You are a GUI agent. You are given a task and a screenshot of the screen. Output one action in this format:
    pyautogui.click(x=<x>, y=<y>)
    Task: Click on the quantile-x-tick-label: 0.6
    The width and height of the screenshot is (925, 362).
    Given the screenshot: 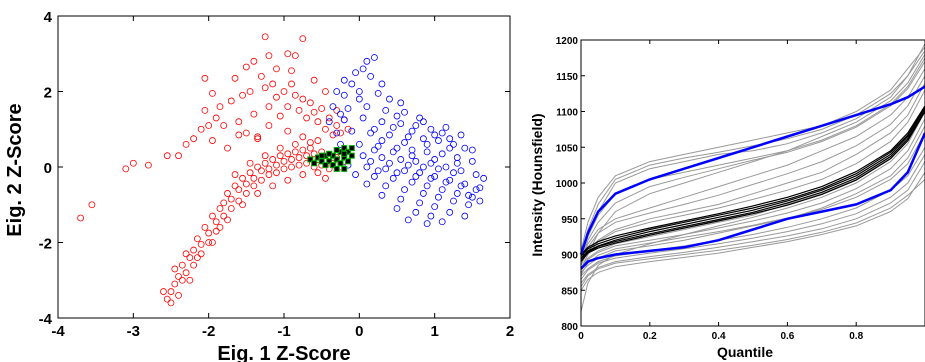 What is the action you would take?
    pyautogui.click(x=787, y=336)
    